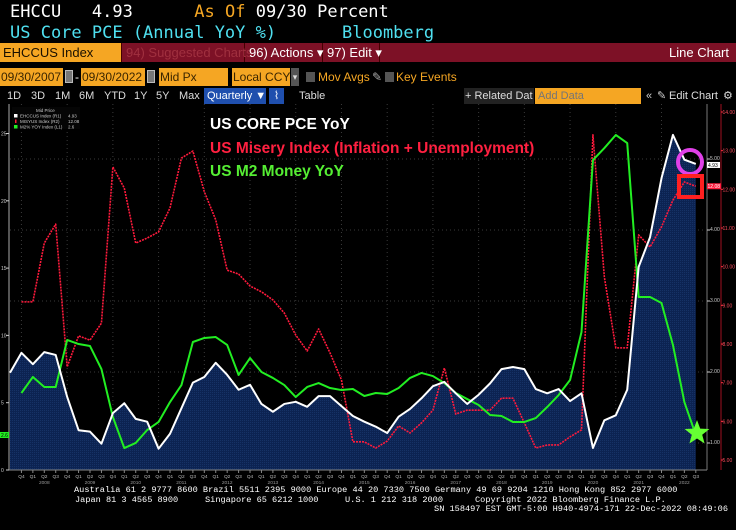 Image resolution: width=736 pixels, height=530 pixels. Describe the element at coordinates (588, 96) in the screenshot. I see `add-data-input` at that location.